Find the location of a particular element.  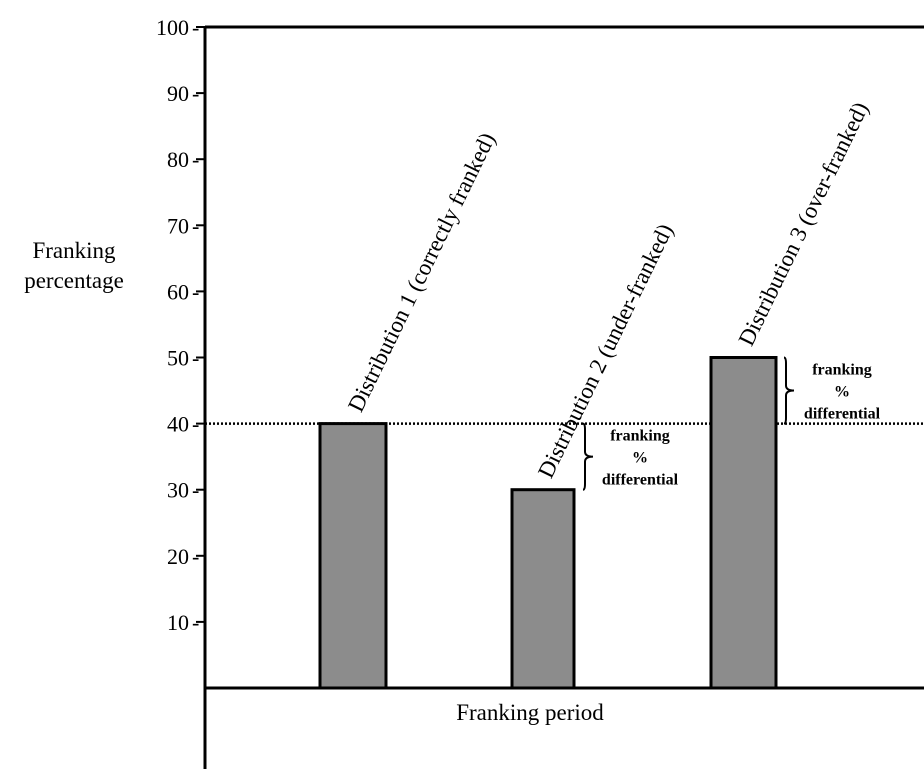

annotation-2-line-2: % is located at coordinates (842, 392).